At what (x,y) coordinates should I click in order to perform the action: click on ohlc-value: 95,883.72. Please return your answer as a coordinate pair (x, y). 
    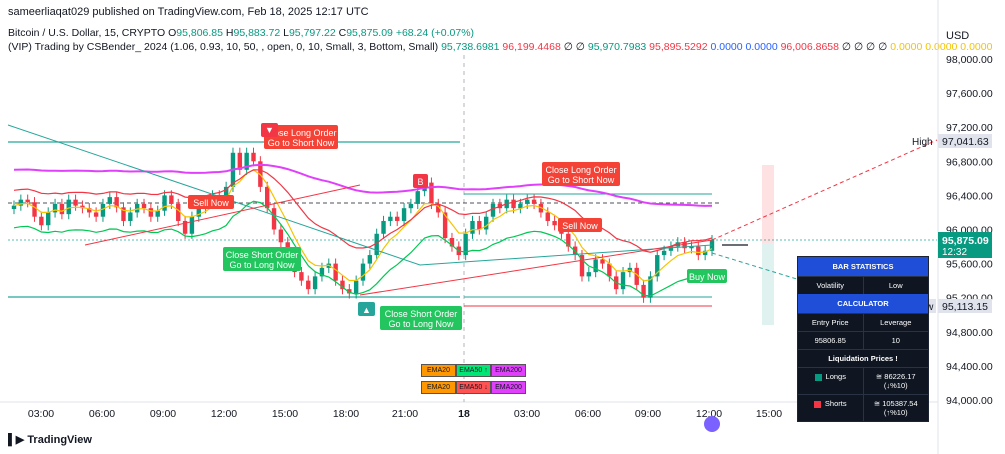
    Looking at the image, I should click on (257, 33).